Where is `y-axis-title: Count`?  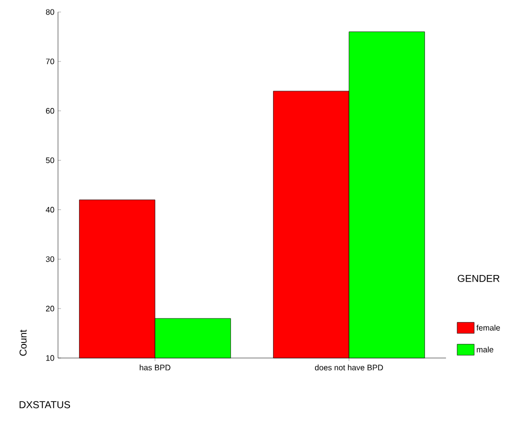
y-axis-title: Count is located at coordinates (23, 343).